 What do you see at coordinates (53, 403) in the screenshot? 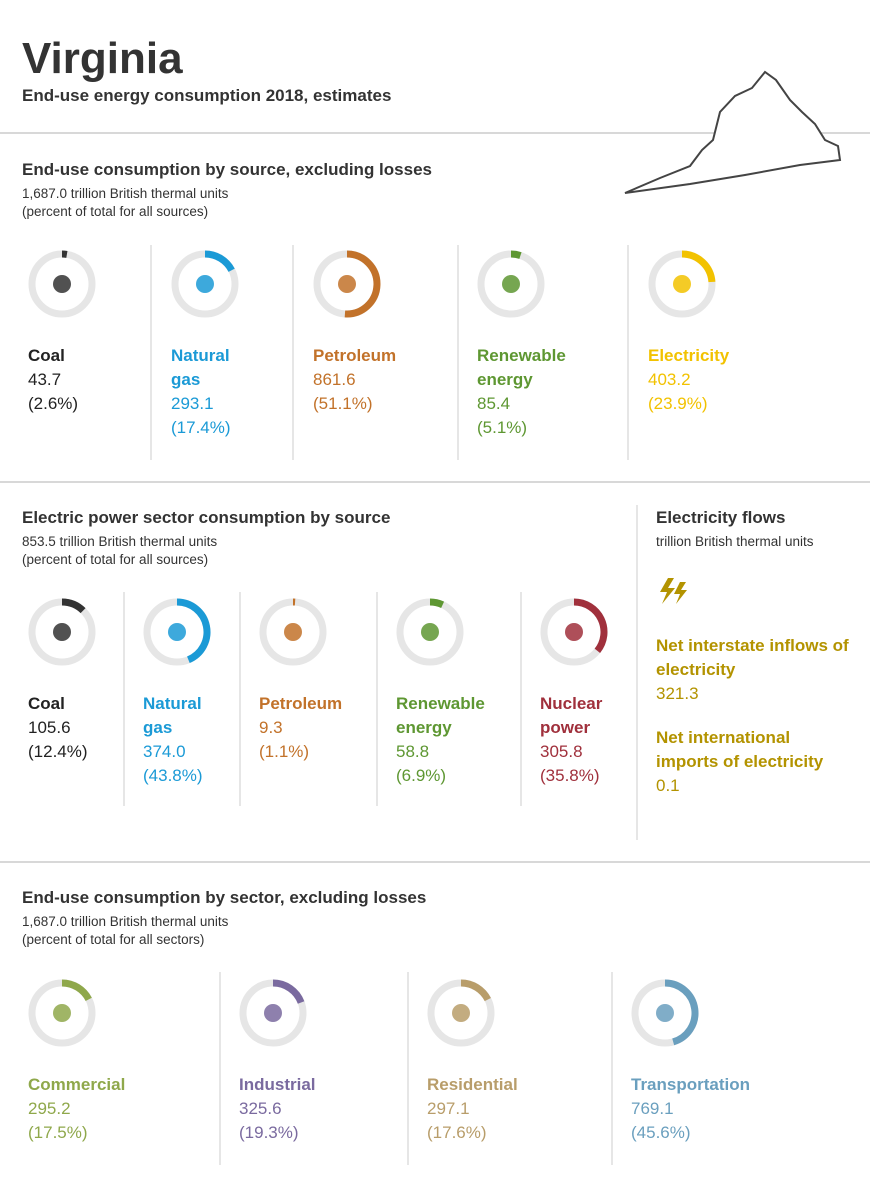
I see `item-percent: (2.6%)` at bounding box center [53, 403].